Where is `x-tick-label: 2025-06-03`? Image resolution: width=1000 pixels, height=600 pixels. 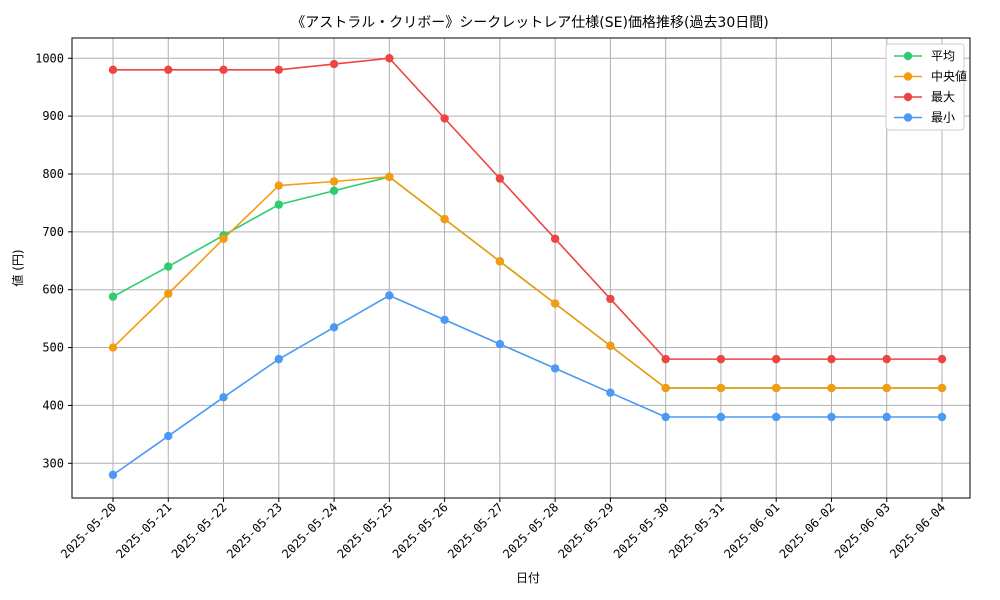 x-tick-label: 2025-06-03 is located at coordinates (862, 530).